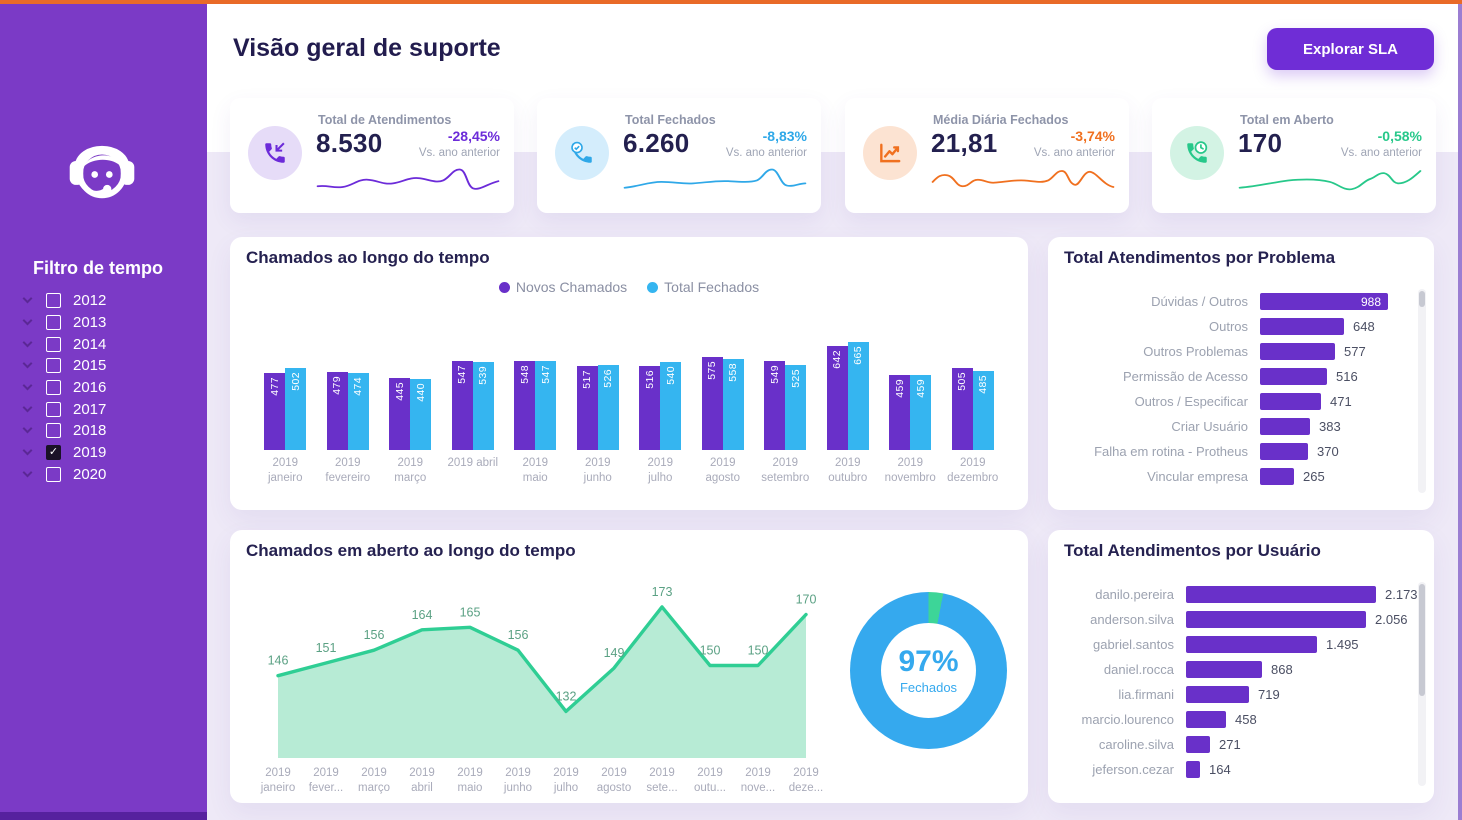  I want to click on year-checkbox: ✓, so click(53, 453).